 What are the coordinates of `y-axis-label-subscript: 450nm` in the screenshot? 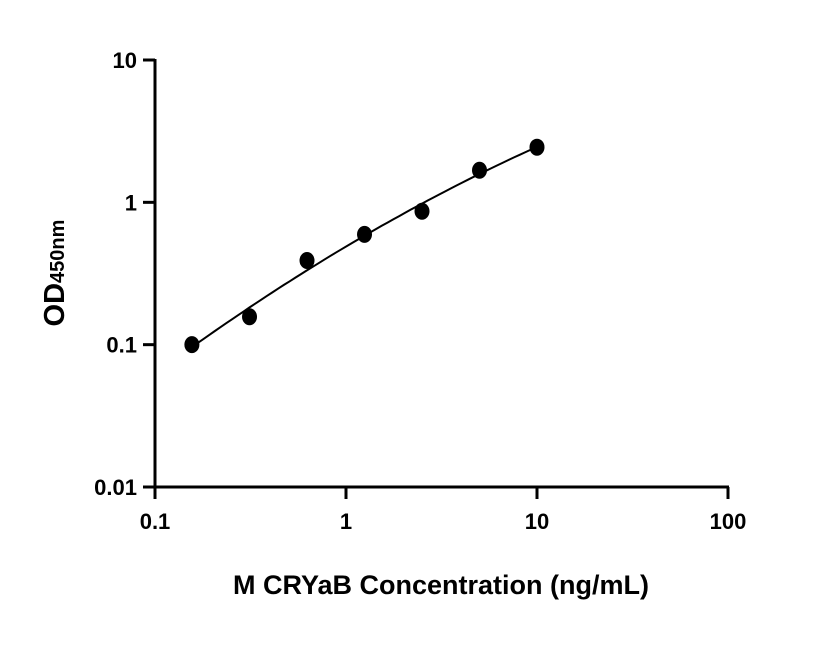 It's located at (58, 251).